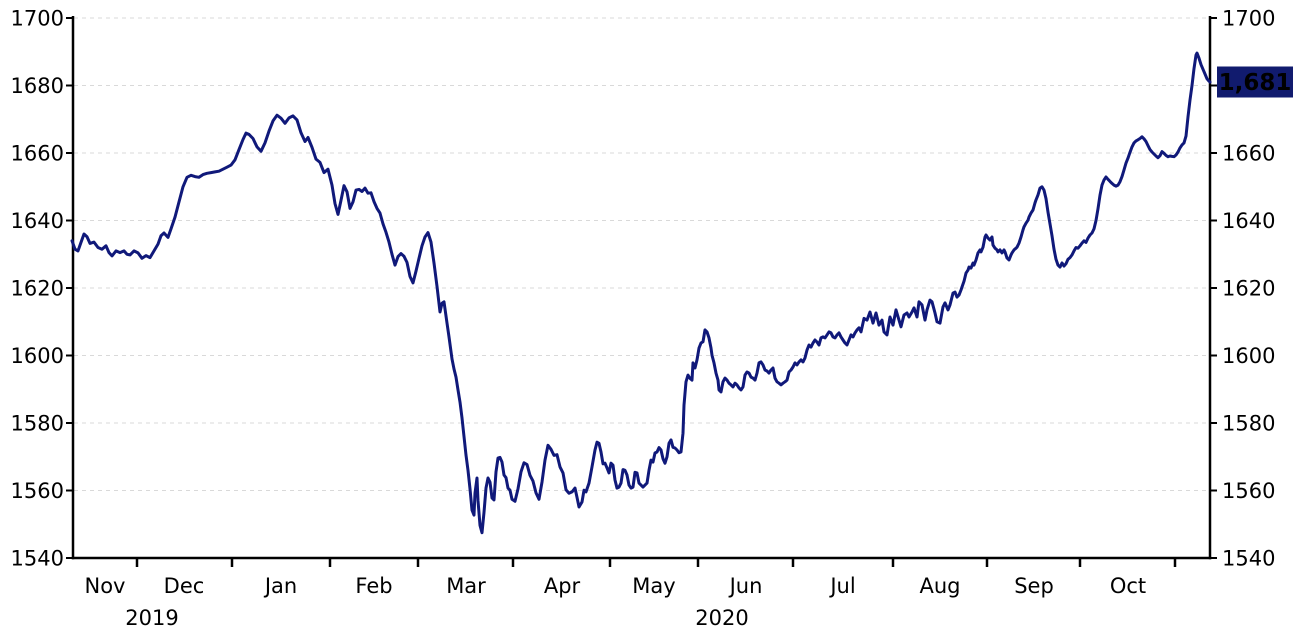 Image resolution: width=1295 pixels, height=634 pixels. I want to click on x-axis-month-label: Sep, so click(1034, 586).